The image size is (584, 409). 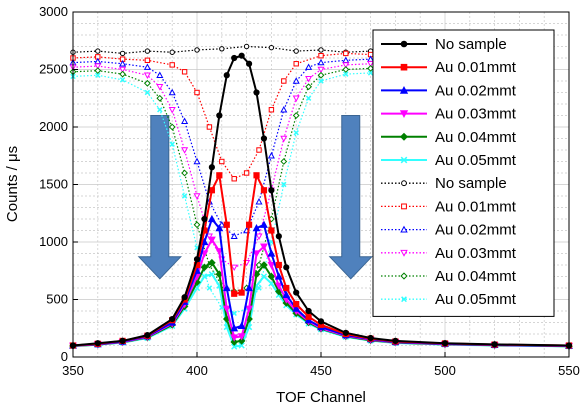 I want to click on x-tick-label: 400, so click(x=197, y=370).